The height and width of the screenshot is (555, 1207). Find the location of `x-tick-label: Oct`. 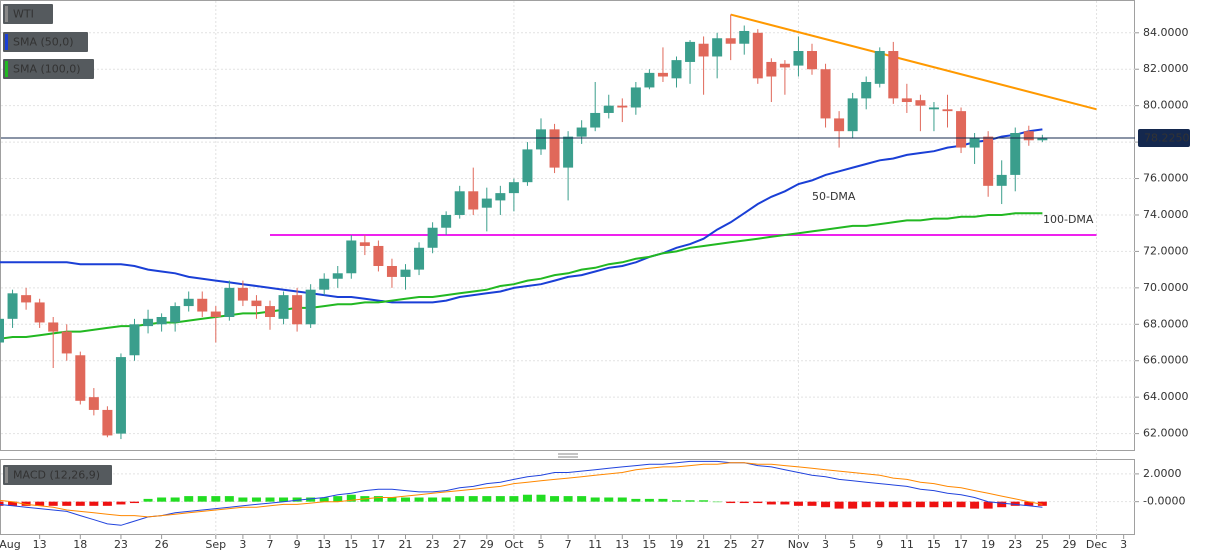

x-tick-label: Oct is located at coordinates (514, 544).